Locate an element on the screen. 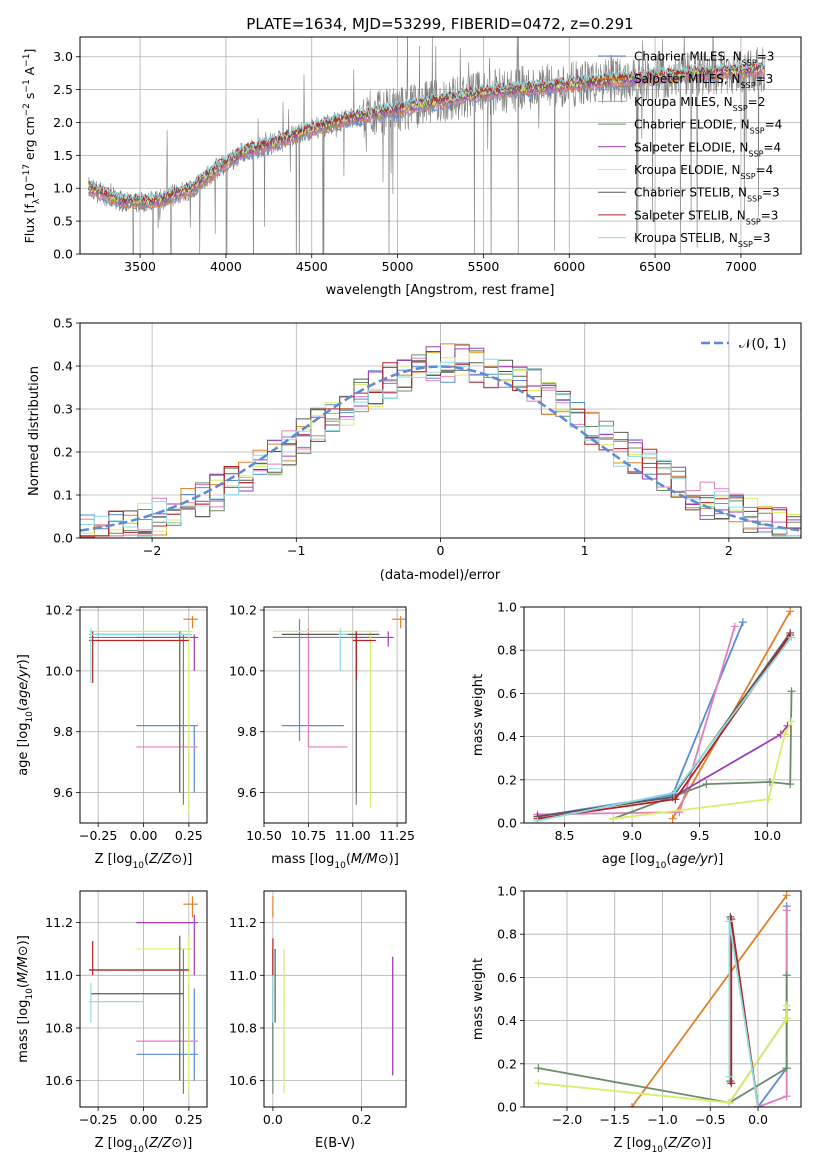 The height and width of the screenshot is (1170, 819). legend-label: 𝒩(0, 1) is located at coordinates (762, 344).